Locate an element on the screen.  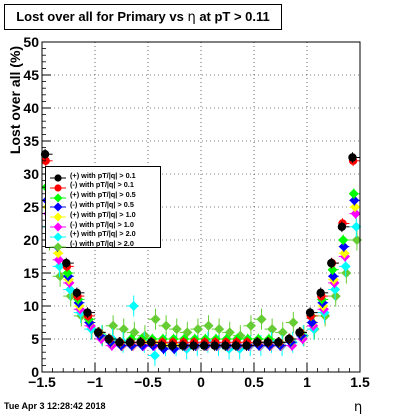
legend-label: (-) with pT/|q| > 1.0 is located at coordinates (102, 224).